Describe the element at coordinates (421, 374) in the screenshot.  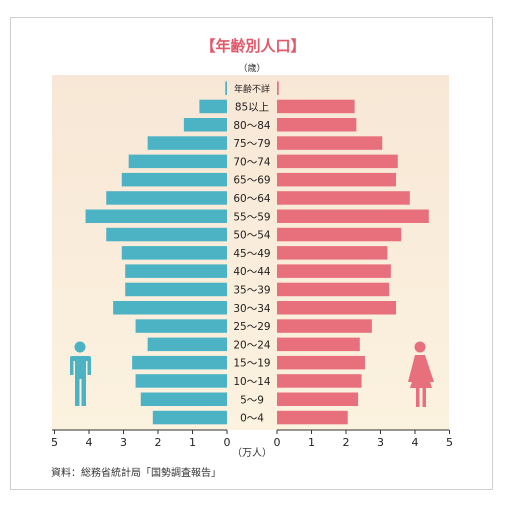
I see `female-figure-icon` at that location.